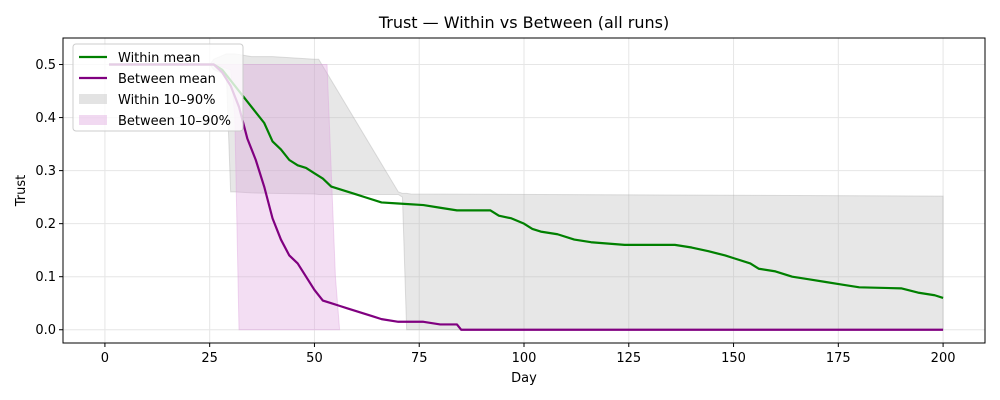 This screenshot has width=1000, height=400. Describe the element at coordinates (166, 100) in the screenshot. I see `legend-label: Within 10–90%` at that location.